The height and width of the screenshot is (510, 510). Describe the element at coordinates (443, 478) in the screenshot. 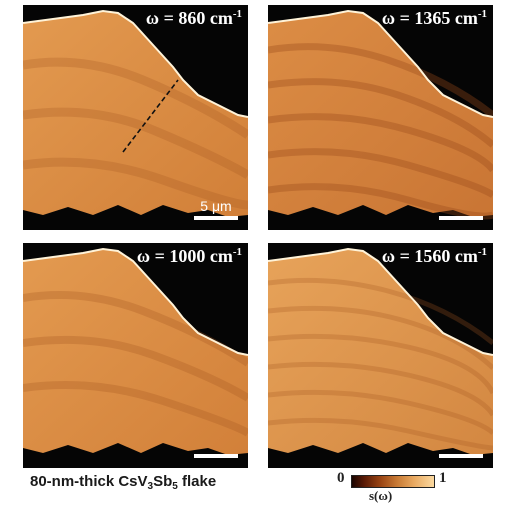

I see `colorbar-max: 1` at that location.